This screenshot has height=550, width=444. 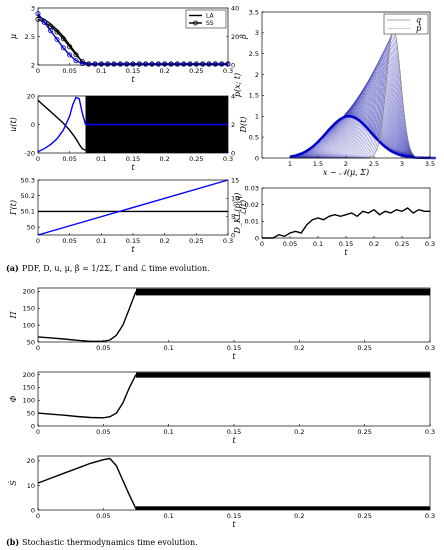 I want to click on gamma_L-ytick-label: 50.2, so click(x=28, y=196).